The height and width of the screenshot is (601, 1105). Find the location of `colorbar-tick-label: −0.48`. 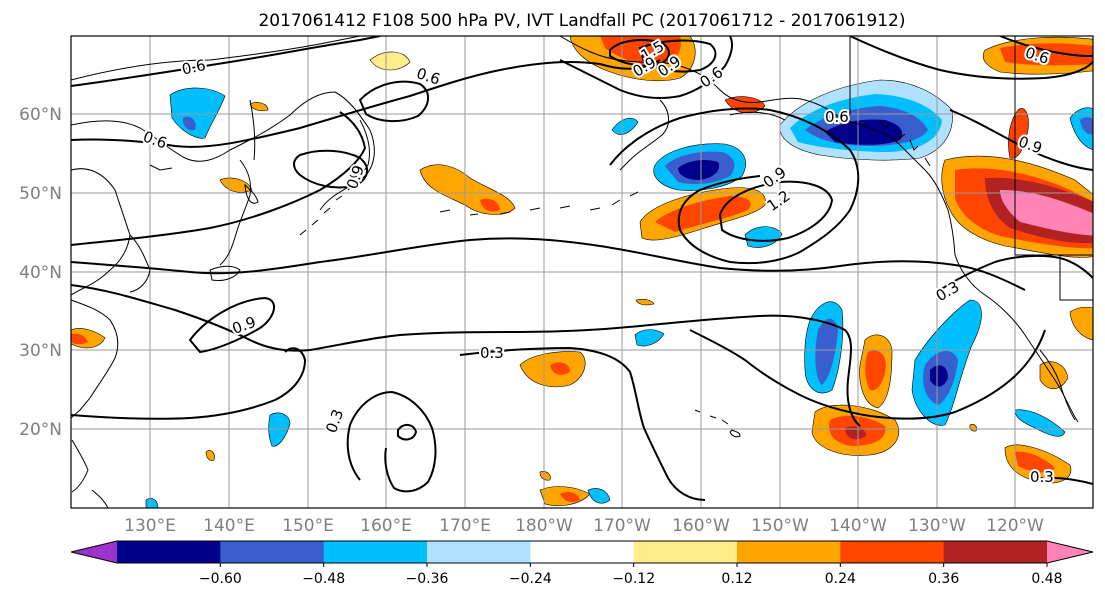

colorbar-tick-label: −0.48 is located at coordinates (323, 579).